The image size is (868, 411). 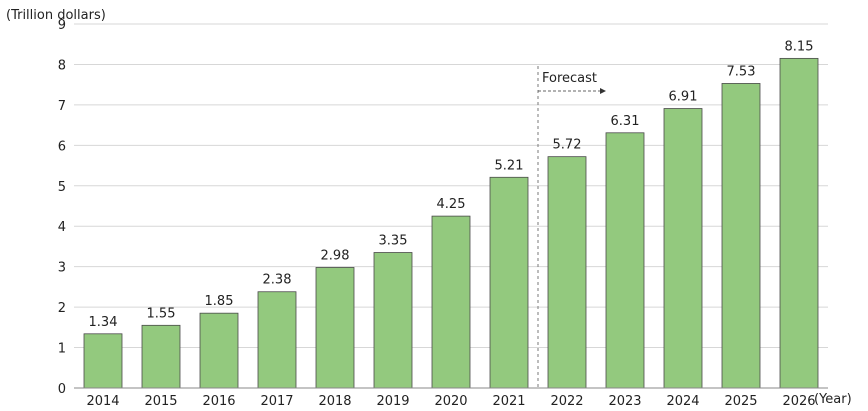 What do you see at coordinates (683, 97) in the screenshot?
I see `value-label-2024: 6.91` at bounding box center [683, 97].